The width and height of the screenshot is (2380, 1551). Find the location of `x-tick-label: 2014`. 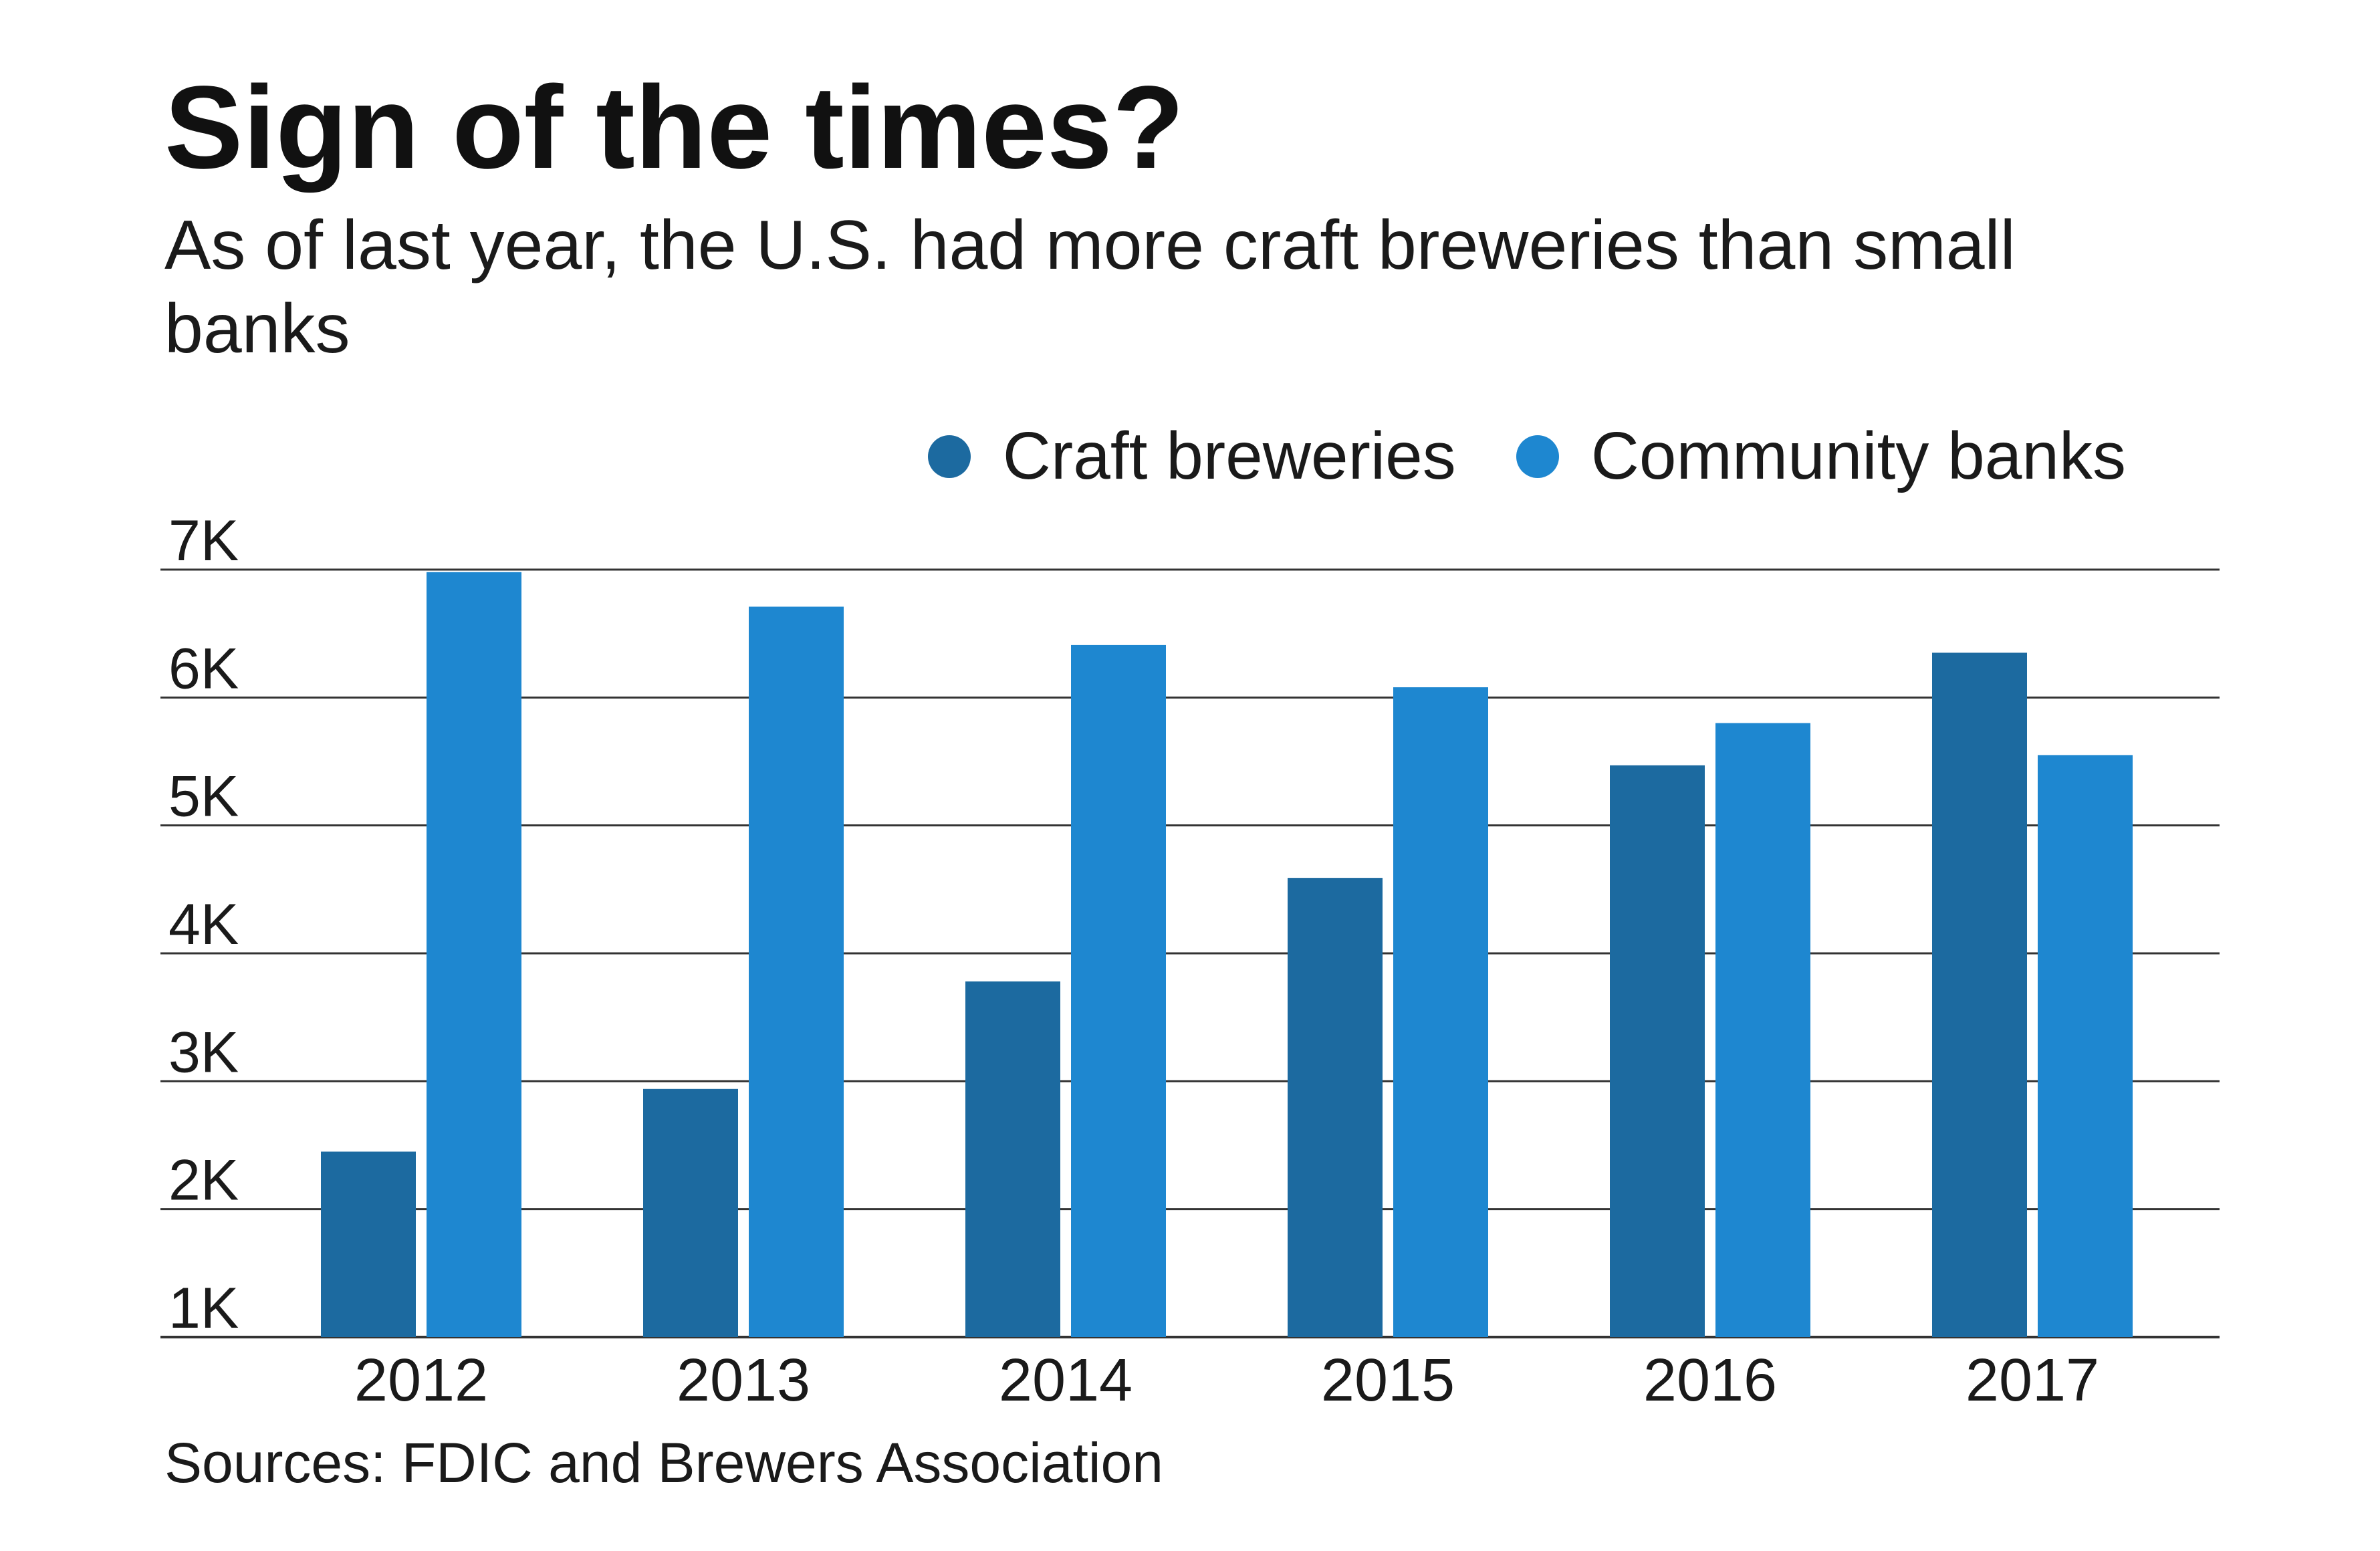

x-tick-label: 2014 is located at coordinates (1066, 1380).